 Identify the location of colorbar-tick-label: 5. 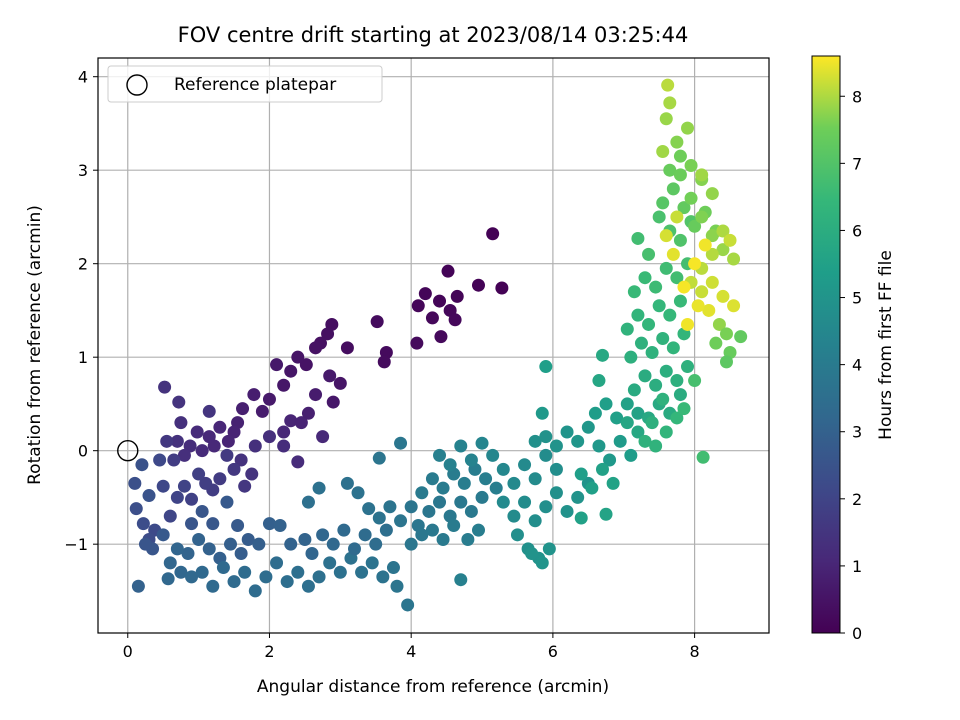
(857, 298).